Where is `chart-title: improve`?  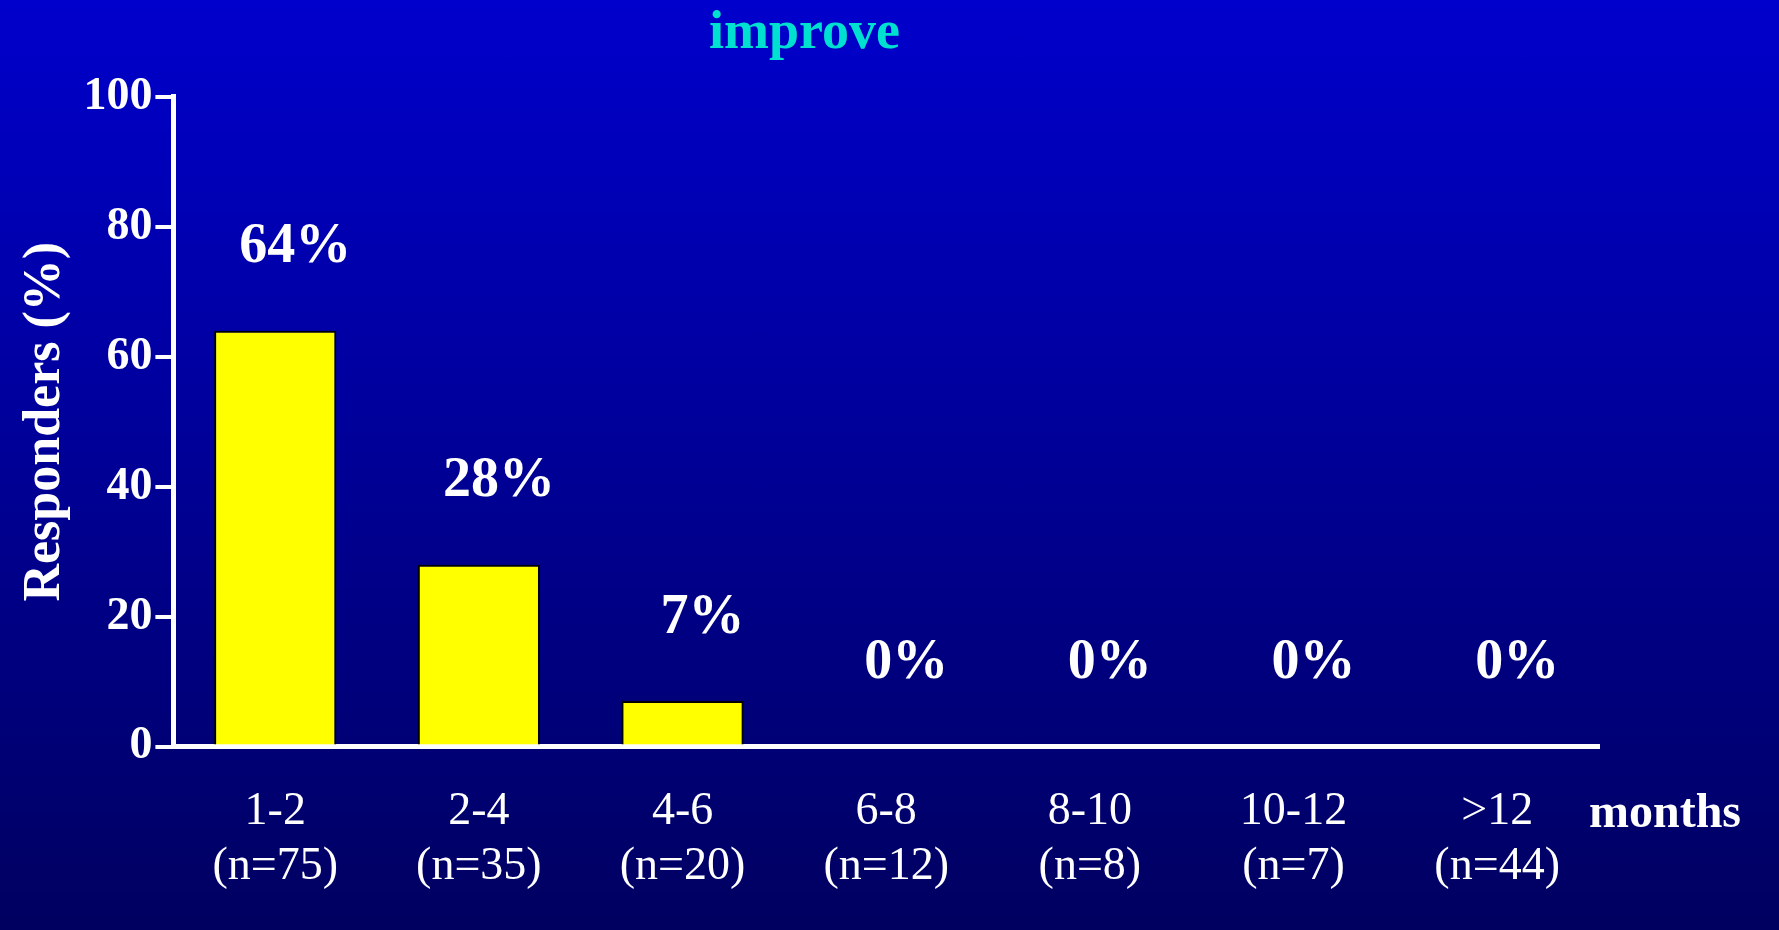
chart-title: improve is located at coordinates (804, 30).